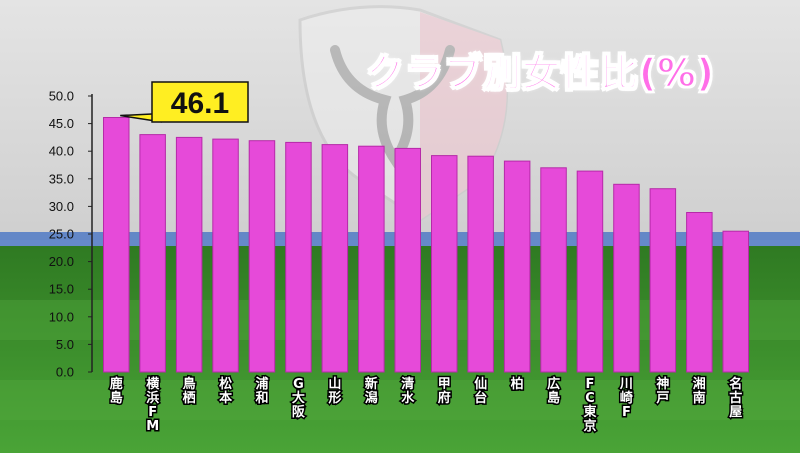 The height and width of the screenshot is (453, 800). I want to click on x-tick-label: 湘南, so click(699, 391).